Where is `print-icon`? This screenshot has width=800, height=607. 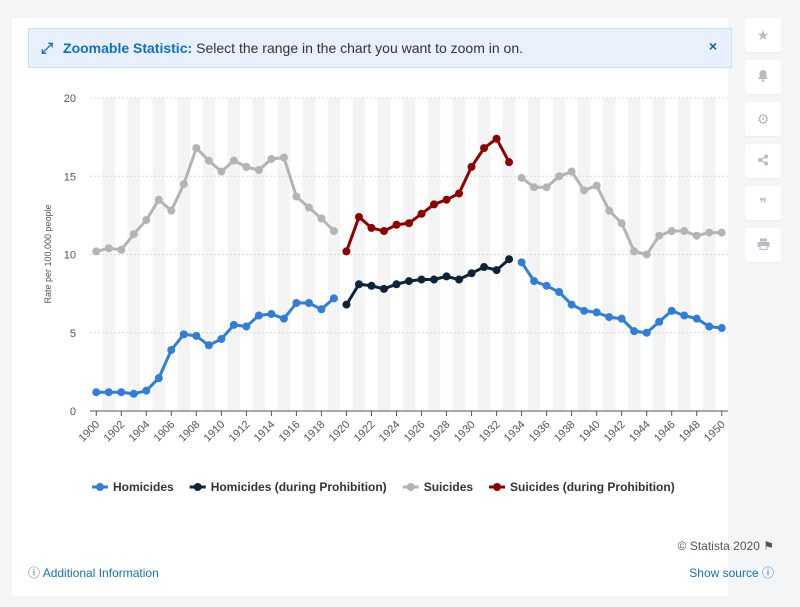 print-icon is located at coordinates (763, 245).